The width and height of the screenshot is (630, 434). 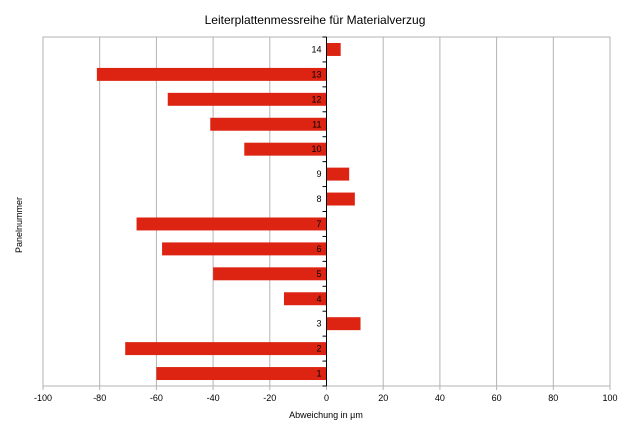 I want to click on y-tick-label: 10, so click(x=316, y=149).